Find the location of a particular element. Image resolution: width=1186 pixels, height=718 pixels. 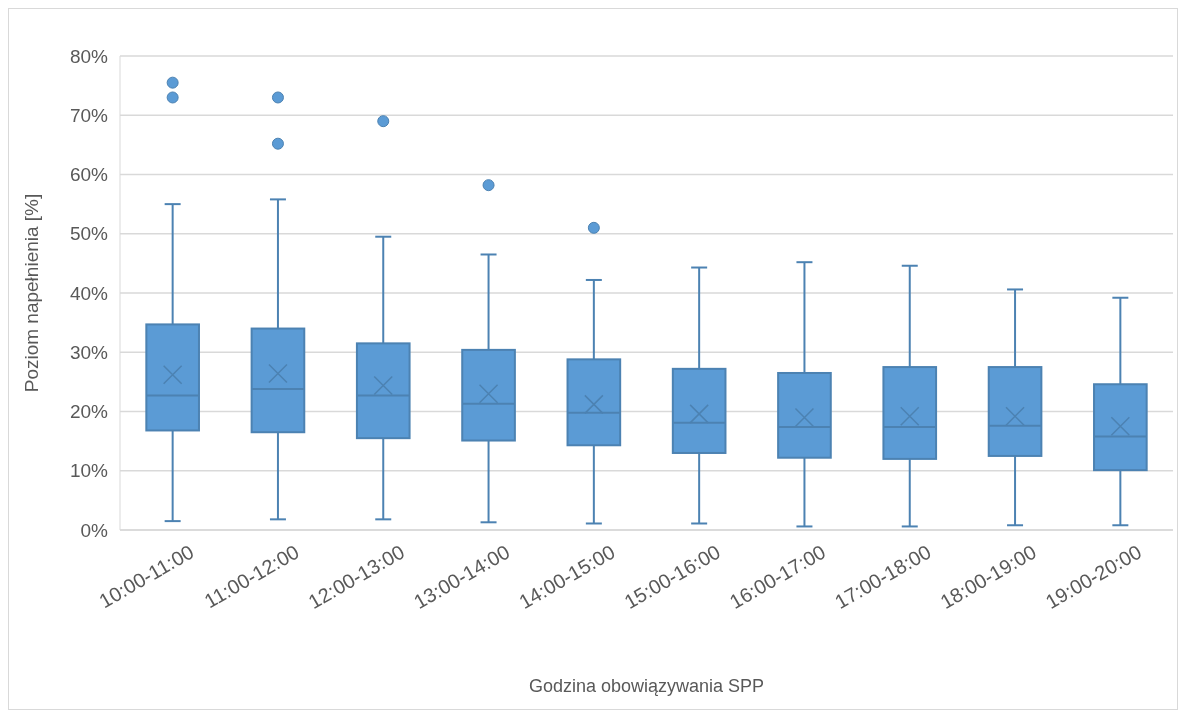

y-tick-label: 70% is located at coordinates (89, 115).